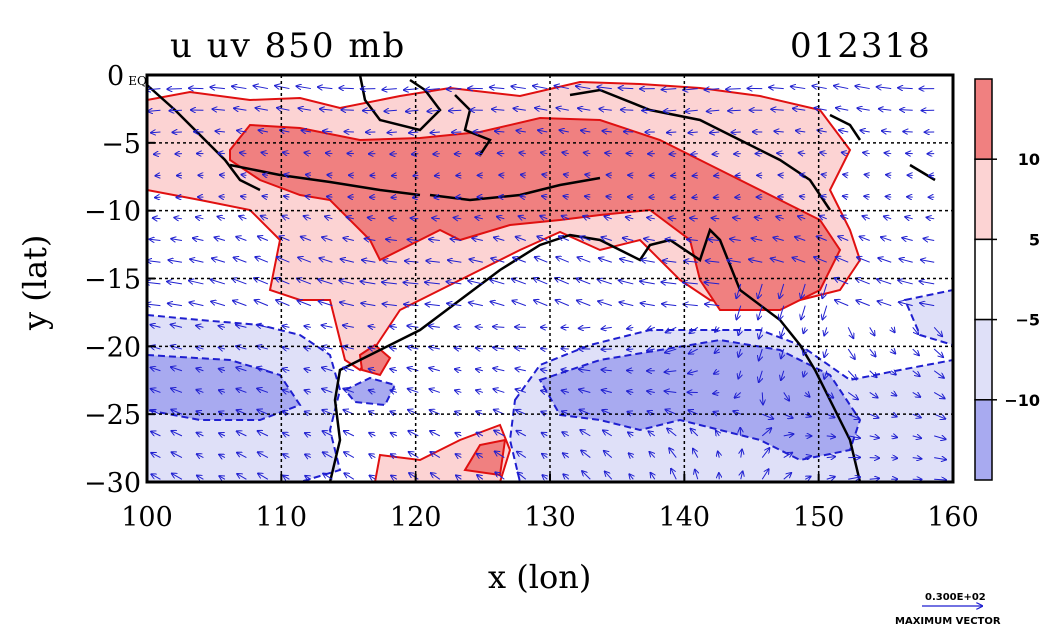 Image resolution: width=1056 pixels, height=631 pixels. Describe the element at coordinates (700, 400) in the screenshot. I see `strong-negative-wind-region-east` at that location.